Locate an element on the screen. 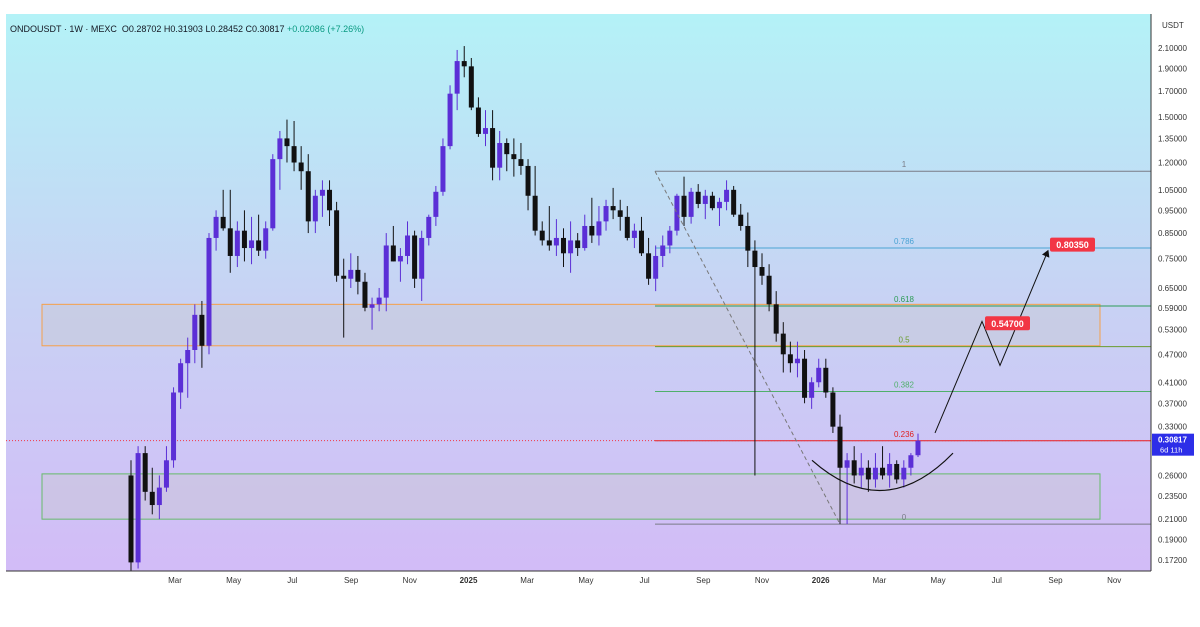 The image size is (1200, 627). orange-zone is located at coordinates (571, 325).